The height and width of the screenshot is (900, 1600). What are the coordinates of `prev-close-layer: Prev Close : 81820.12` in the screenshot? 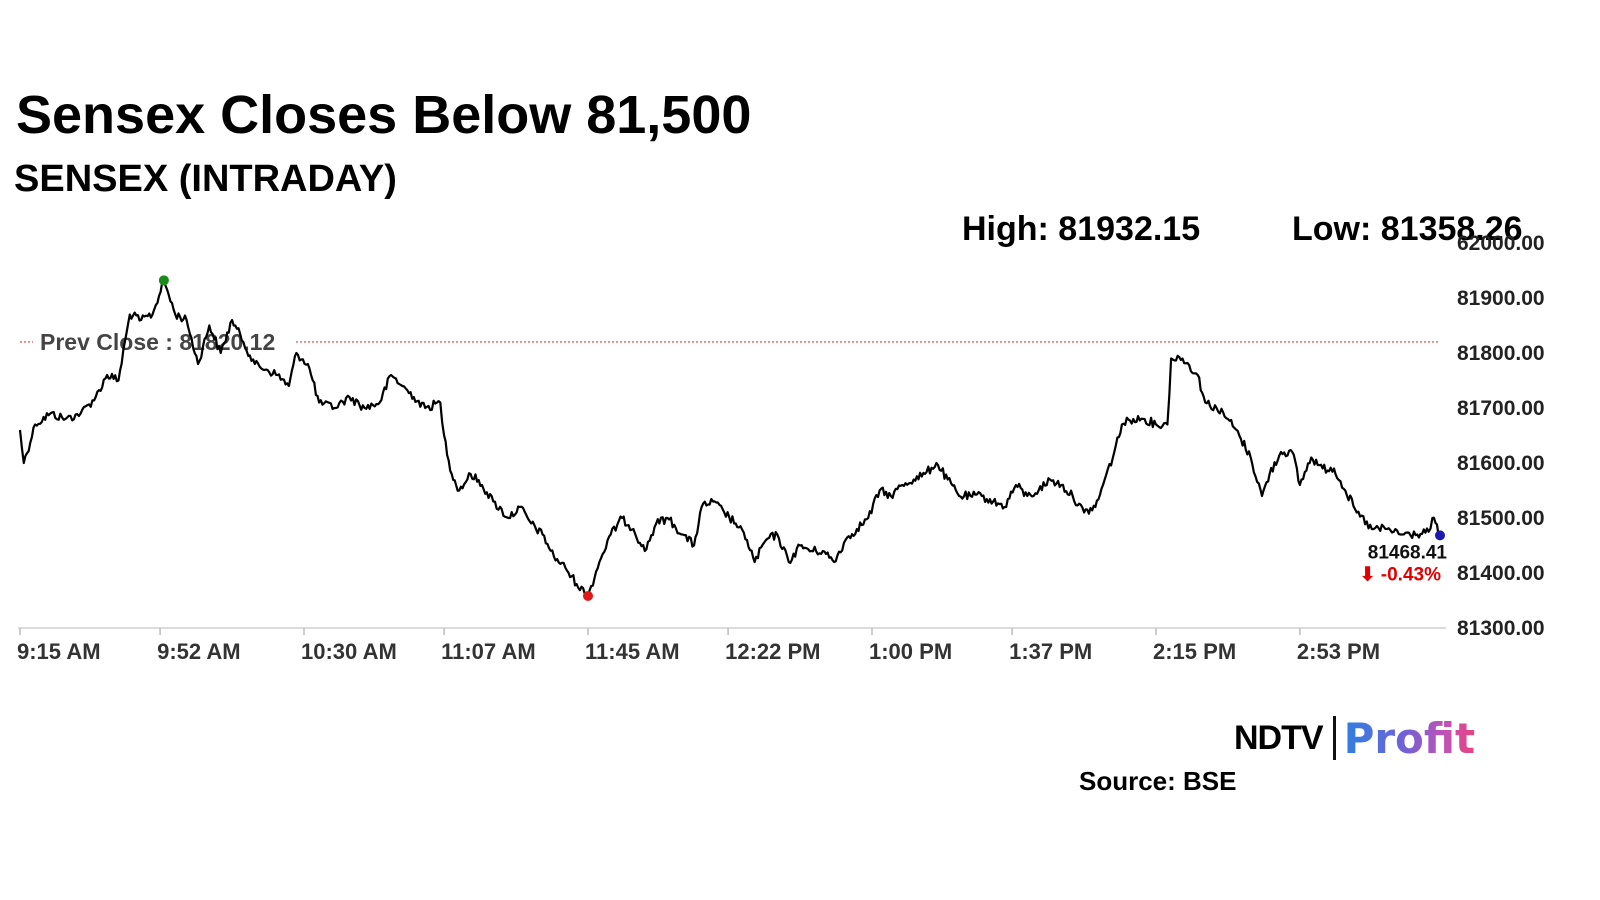 It's located at (730, 341).